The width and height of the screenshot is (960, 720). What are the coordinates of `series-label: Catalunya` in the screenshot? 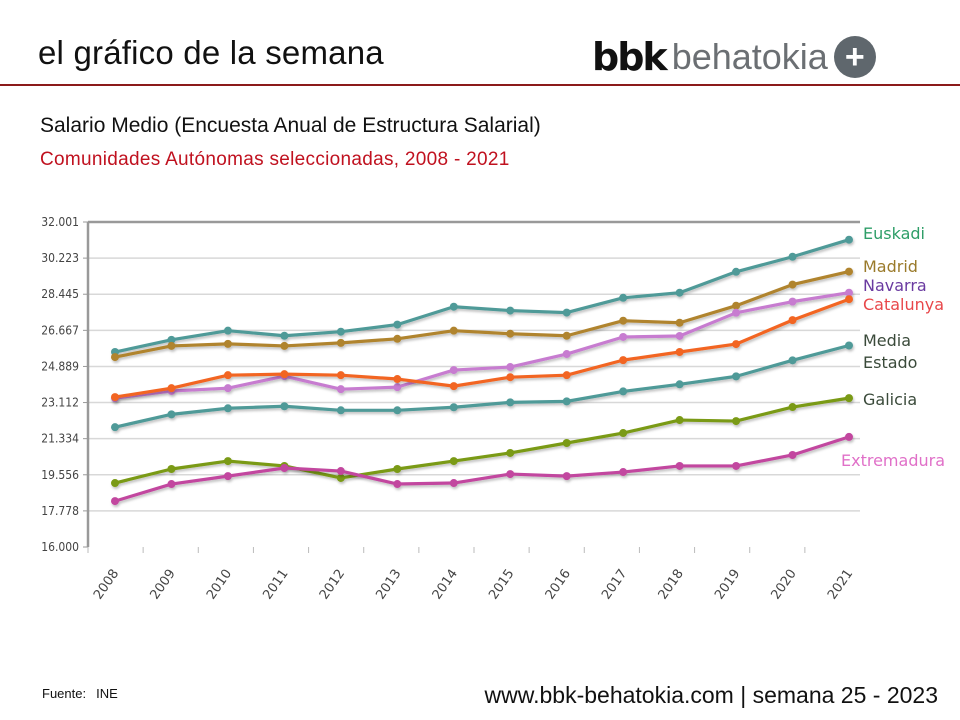 It's located at (903, 304).